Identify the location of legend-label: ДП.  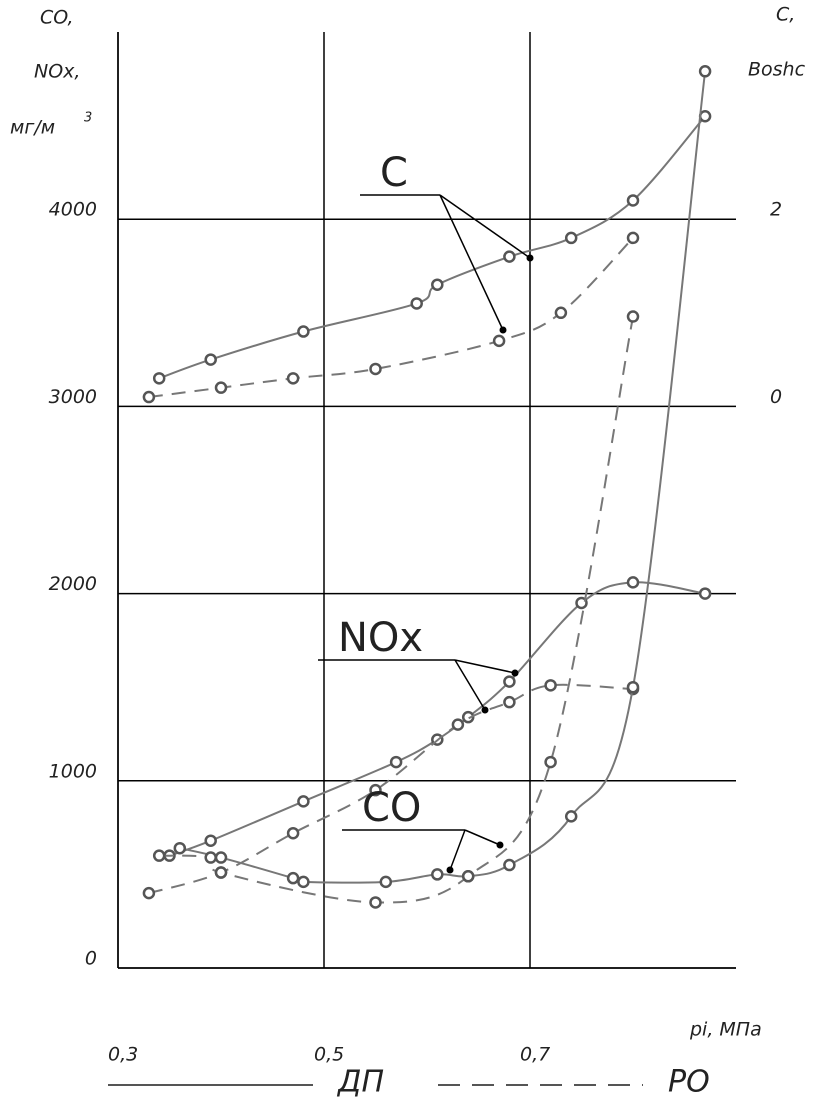
(360, 1082).